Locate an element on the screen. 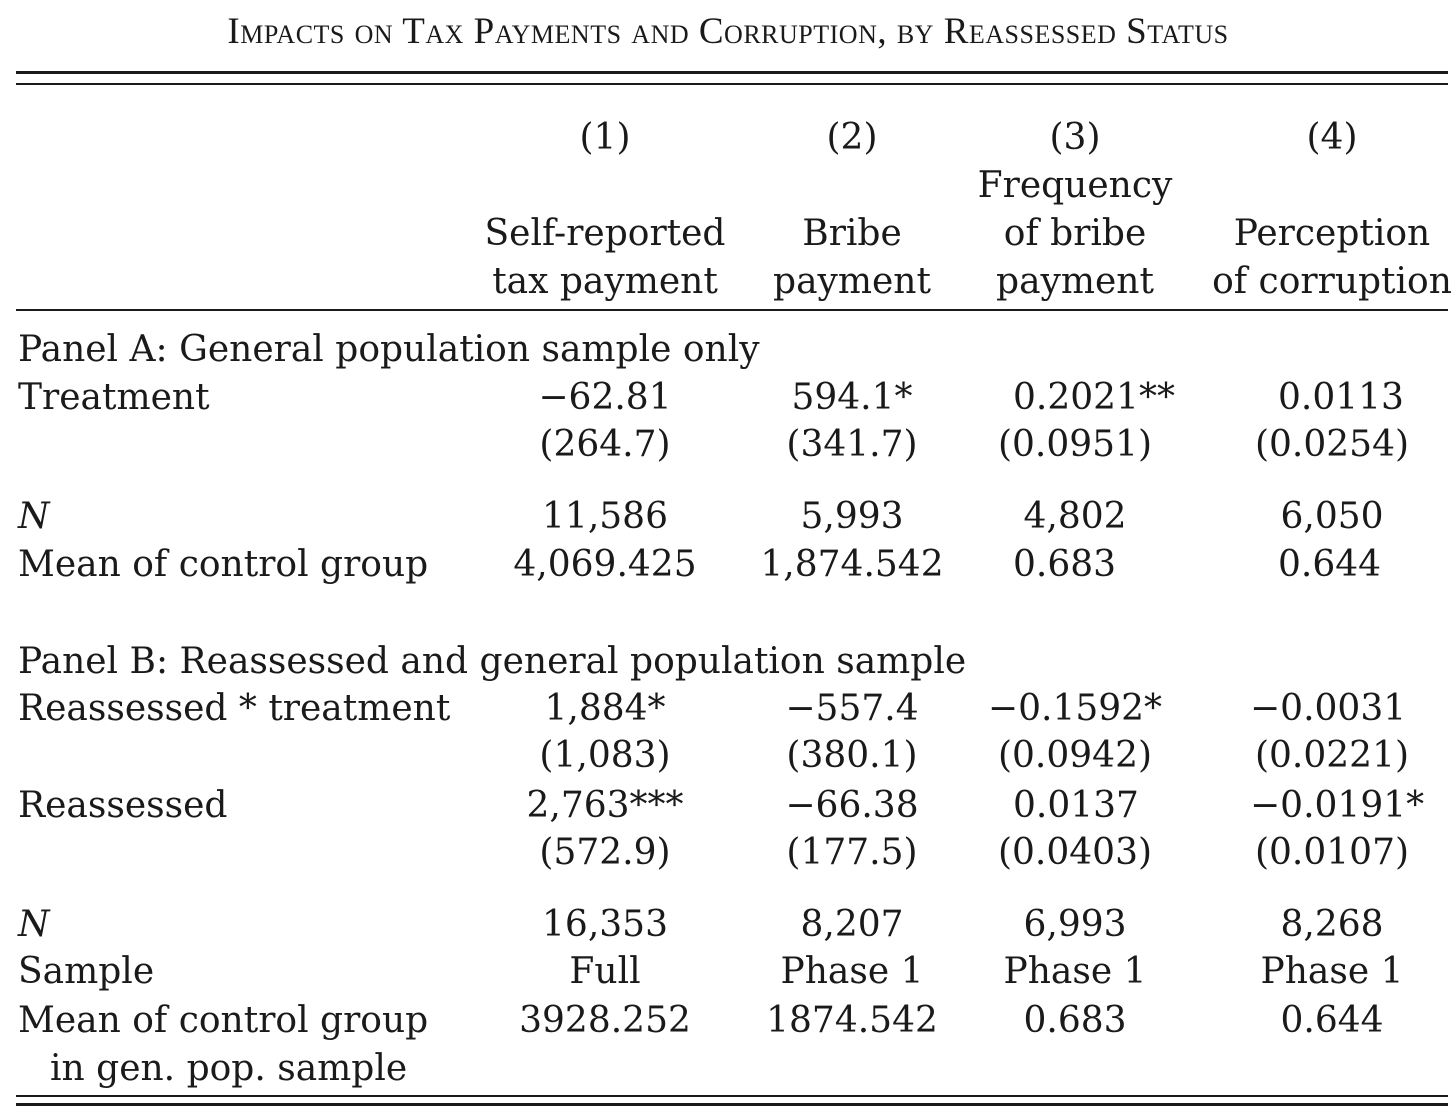 The image size is (1456, 1116). table-row: Sample Full Phase 1 Phase 1 Phase 1 is located at coordinates (728, 972).